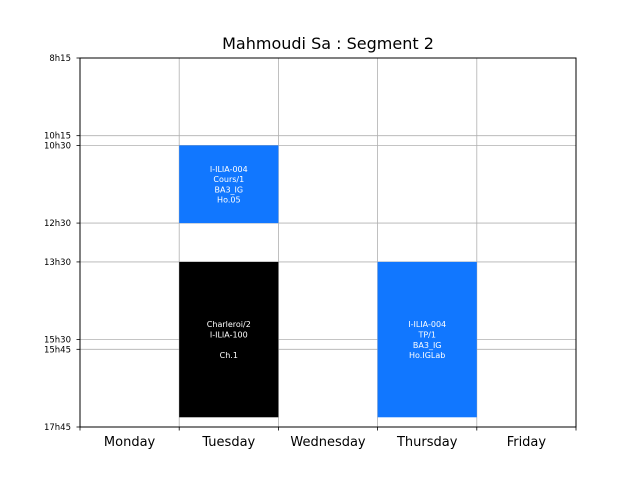 Image resolution: width=640 pixels, height=484 pixels. I want to click on event-label: TP/1, so click(426, 334).